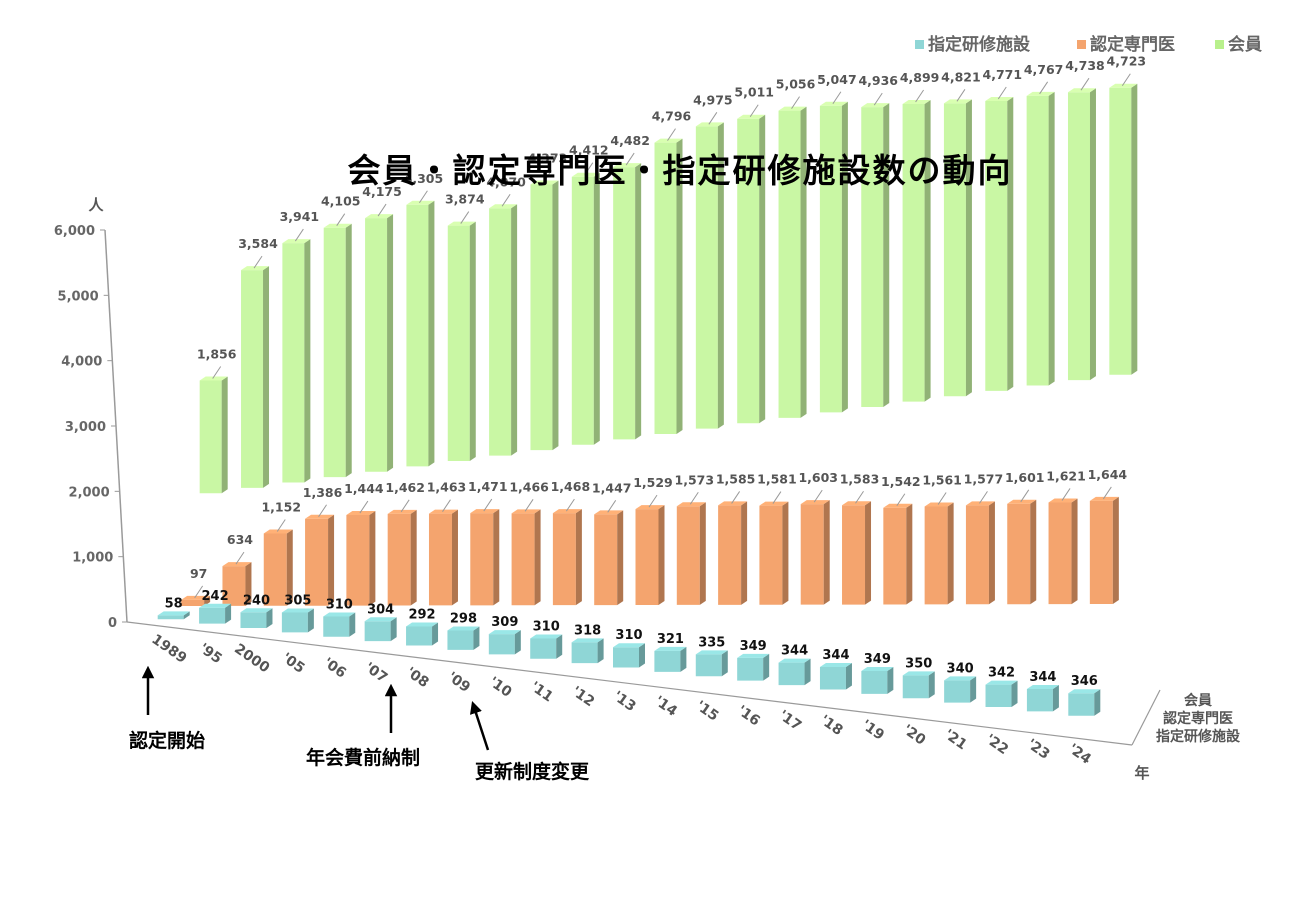  I want to click on data-label: 1,581, so click(777, 479).